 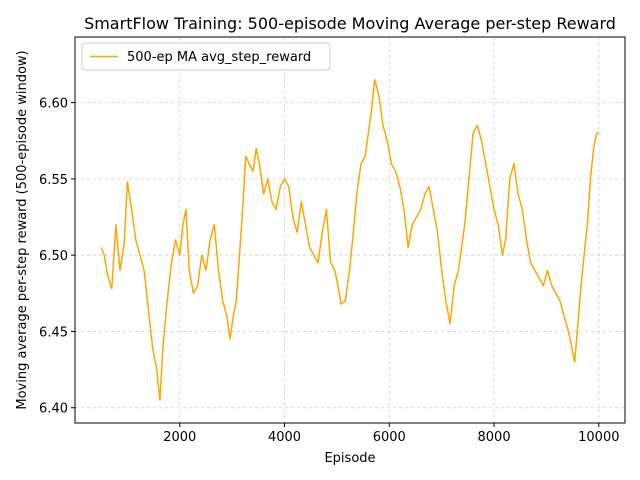 I want to click on legend-label: 500-ep MA avg_step_reward, so click(x=219, y=57).